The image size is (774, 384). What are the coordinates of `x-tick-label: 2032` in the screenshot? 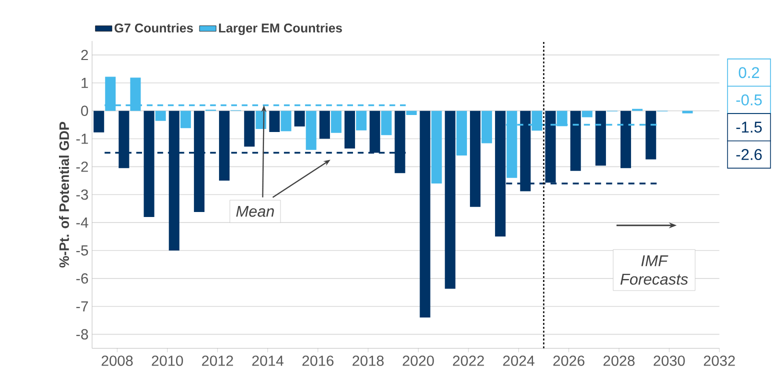 It's located at (719, 360).